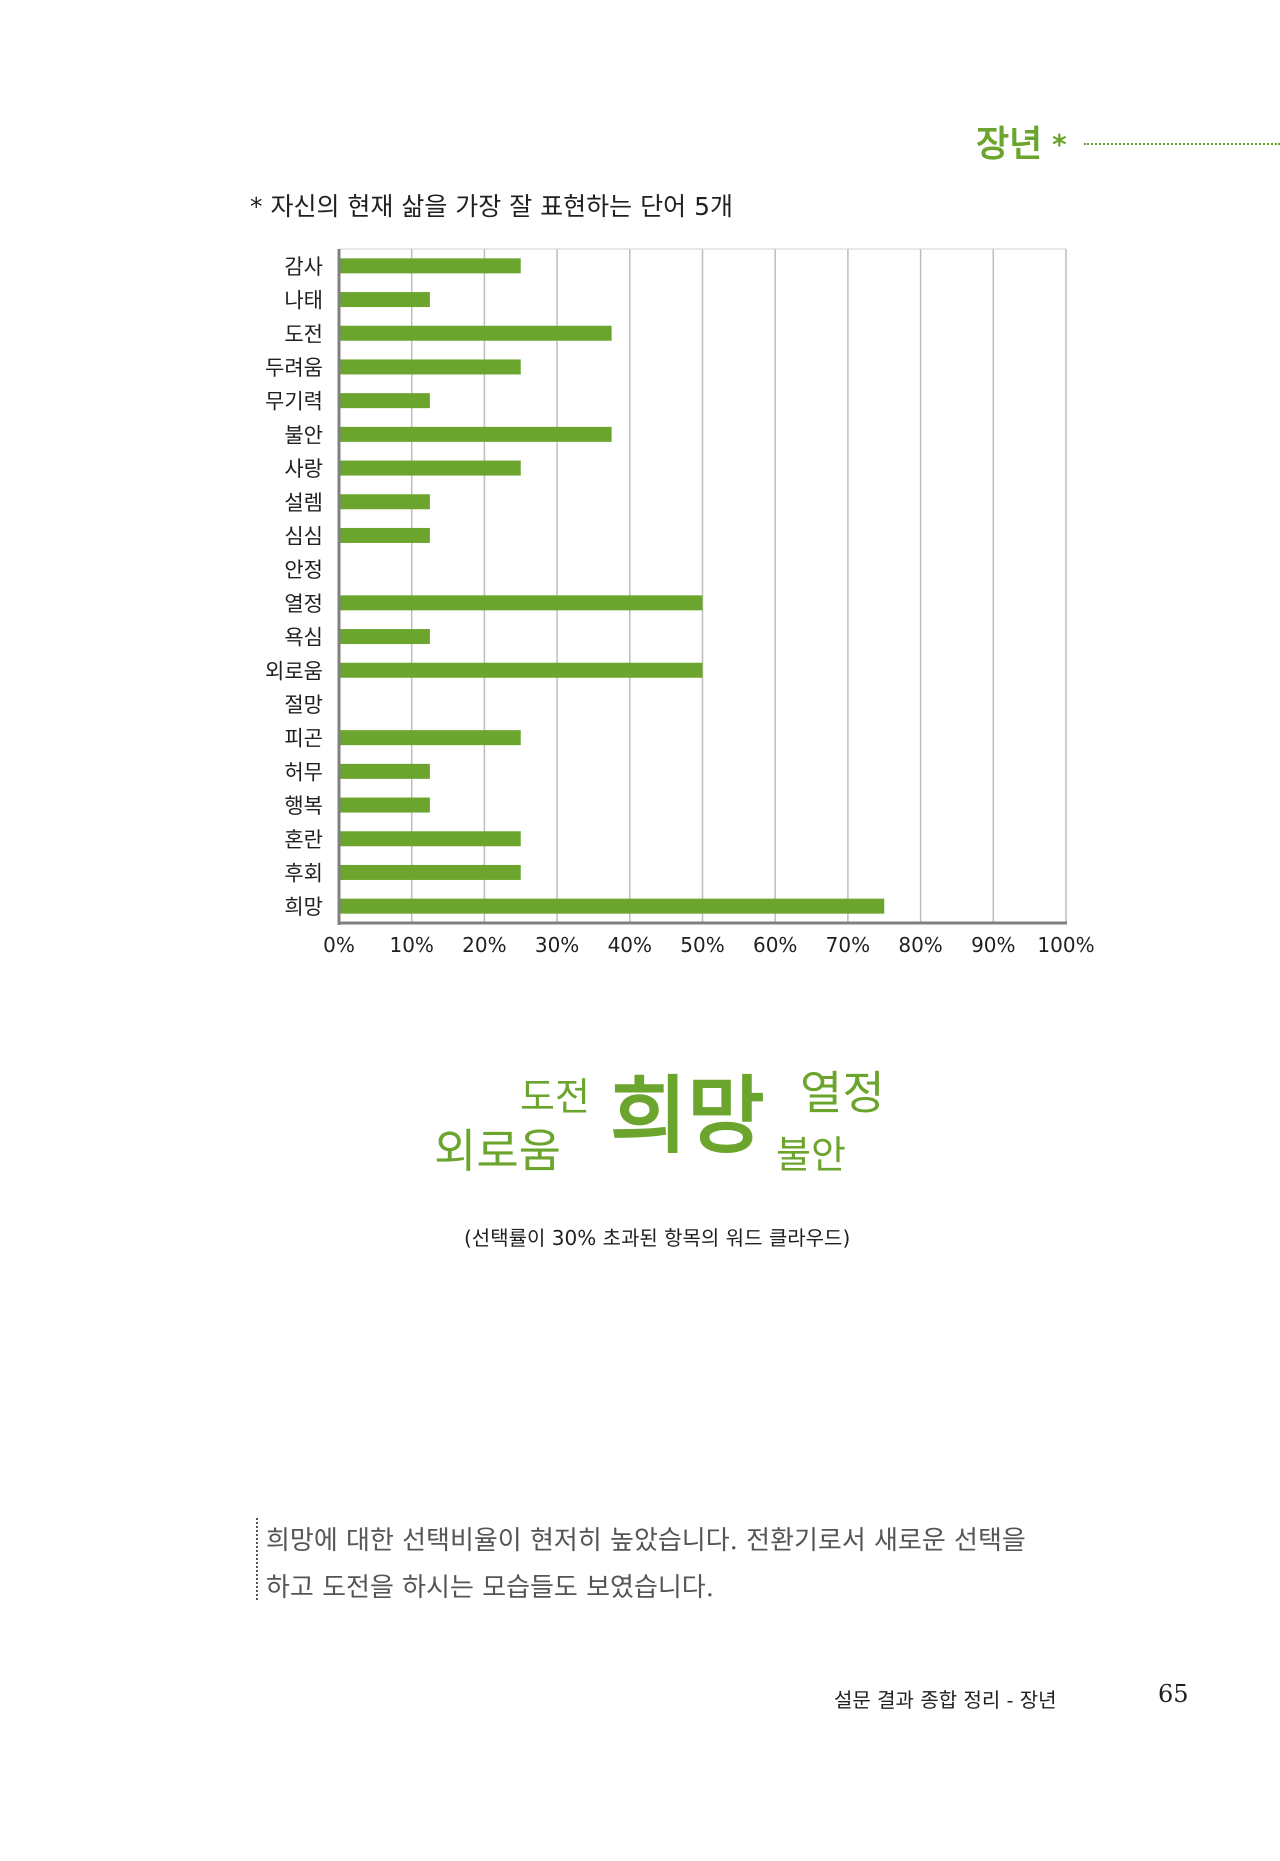 The image size is (1280, 1861). I want to click on x-tick-label: 20%, so click(484, 945).